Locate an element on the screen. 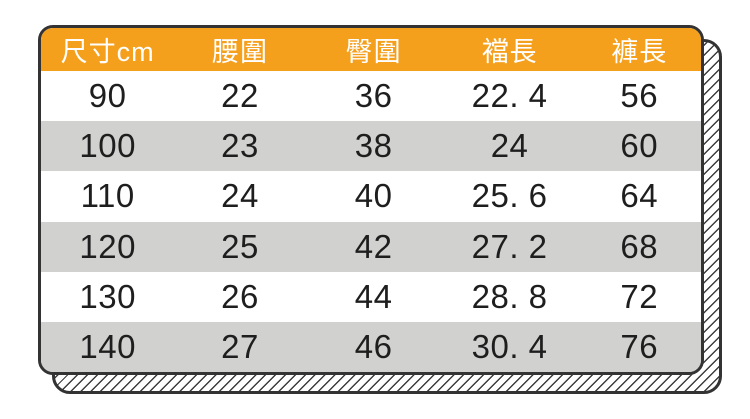  table-cell: 64 is located at coordinates (639, 196).